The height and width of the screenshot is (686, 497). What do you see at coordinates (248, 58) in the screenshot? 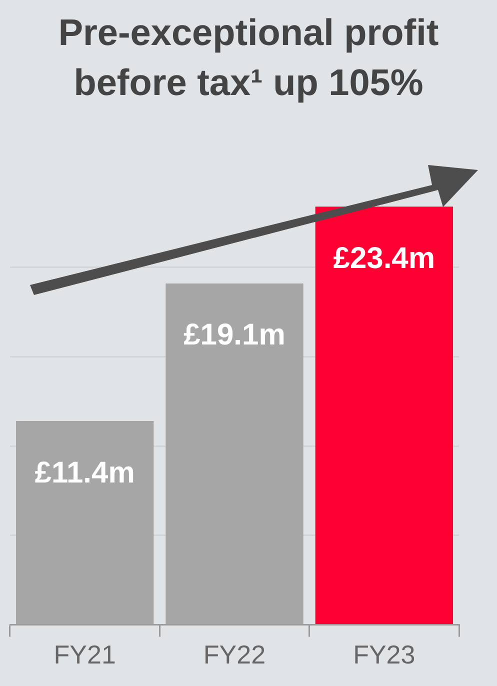
I see `chart-title: Pre-exceptional profit before tax¹ up 105%` at bounding box center [248, 58].